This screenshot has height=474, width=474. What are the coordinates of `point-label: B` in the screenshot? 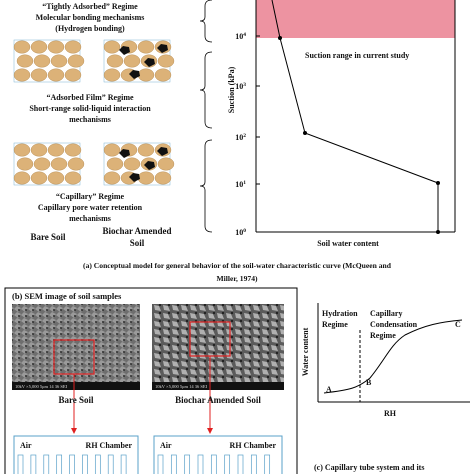 It's located at (369, 382).